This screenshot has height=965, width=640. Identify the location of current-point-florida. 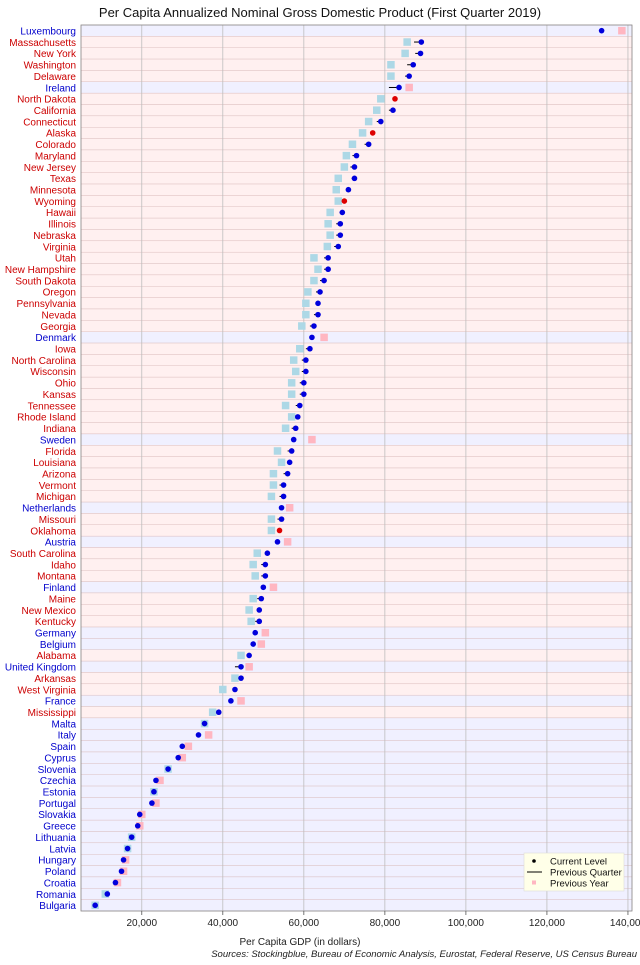
(291, 451).